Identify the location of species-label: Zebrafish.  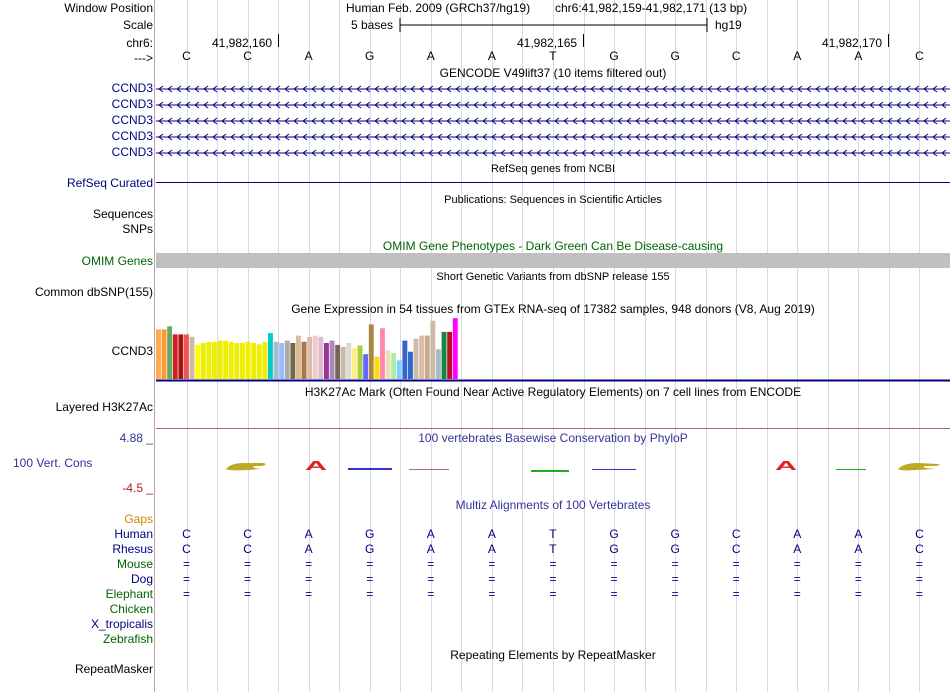
(127, 639).